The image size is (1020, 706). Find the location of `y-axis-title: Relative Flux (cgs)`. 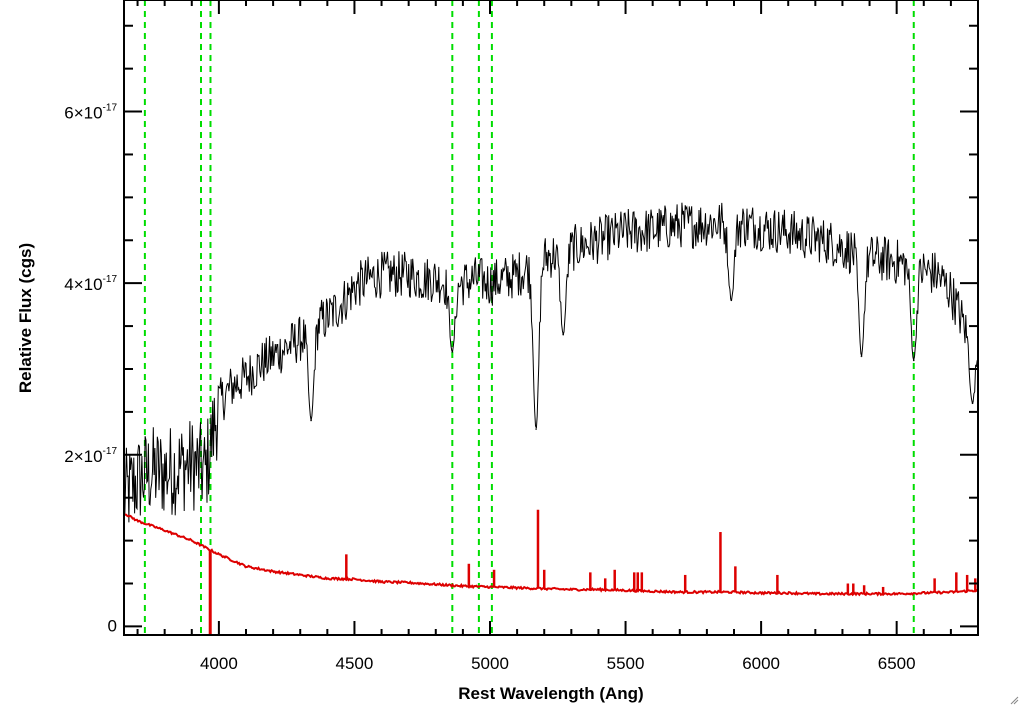

y-axis-title: Relative Flux (cgs) is located at coordinates (25, 318).